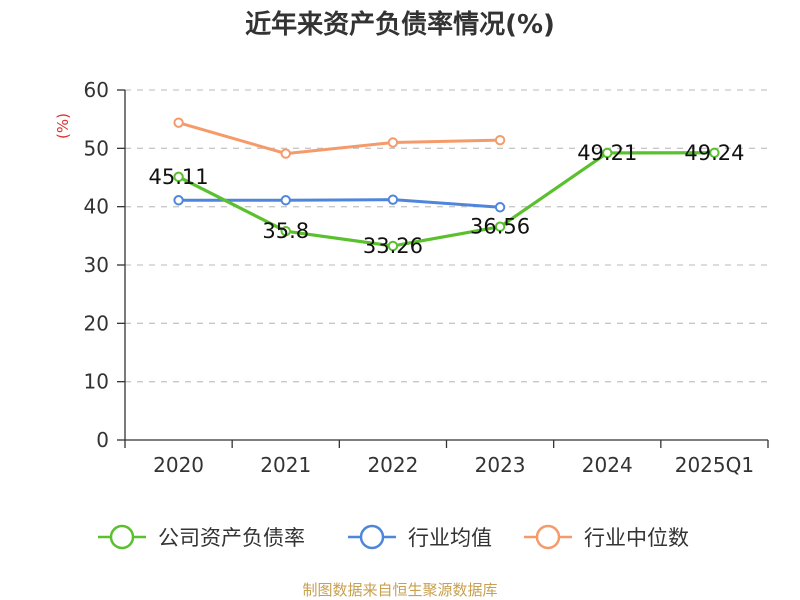  What do you see at coordinates (450, 538) in the screenshot?
I see `legend-label: 行业均值` at bounding box center [450, 538].